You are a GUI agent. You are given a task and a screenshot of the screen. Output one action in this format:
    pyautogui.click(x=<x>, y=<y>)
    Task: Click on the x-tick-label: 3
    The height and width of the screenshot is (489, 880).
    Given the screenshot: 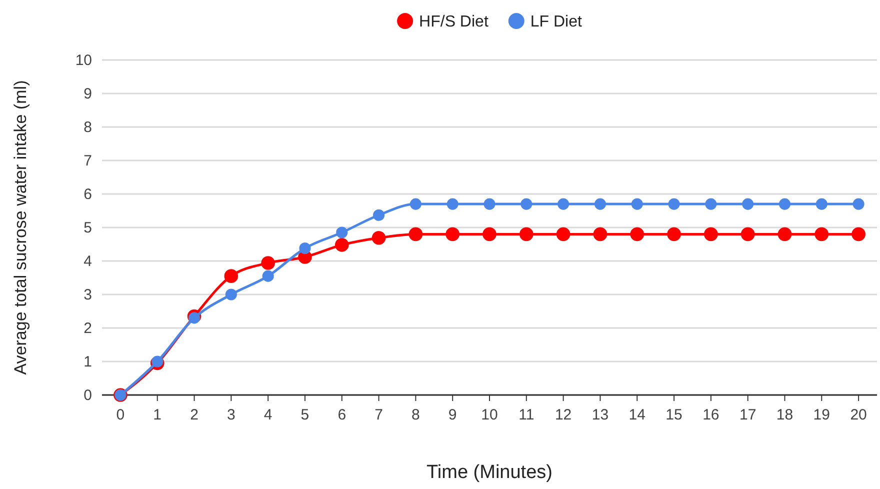 What is the action you would take?
    pyautogui.click(x=231, y=415)
    